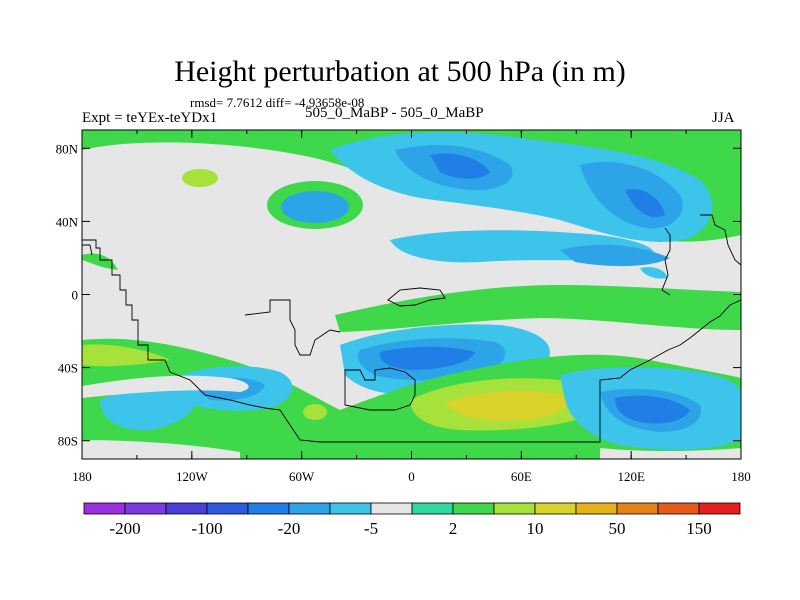  What do you see at coordinates (507, 406) in the screenshot?
I see `contour-yellow-south` at bounding box center [507, 406].